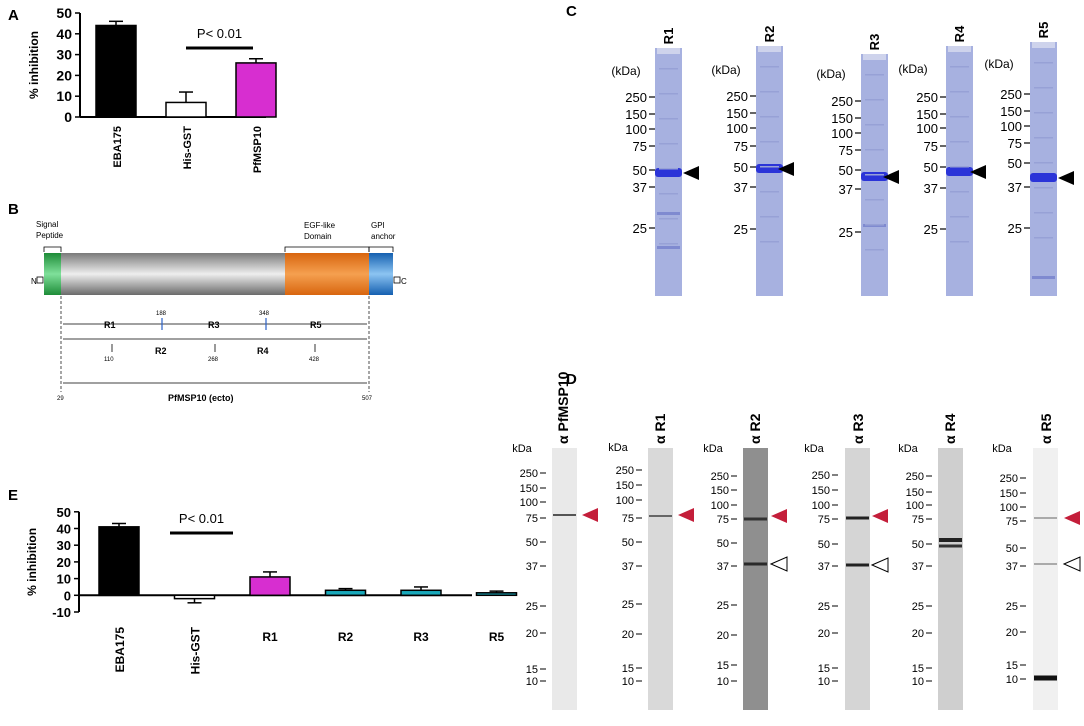 This screenshot has width=1084, height=726. I want to click on signal-peptide-domain, so click(52, 274).